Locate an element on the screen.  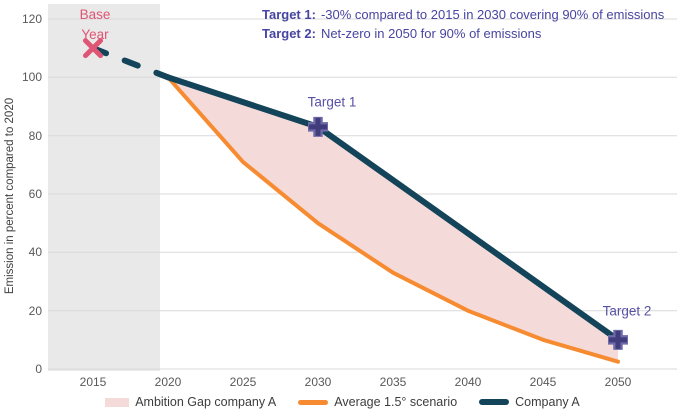
x-tick-label: 2035 is located at coordinates (393, 382).